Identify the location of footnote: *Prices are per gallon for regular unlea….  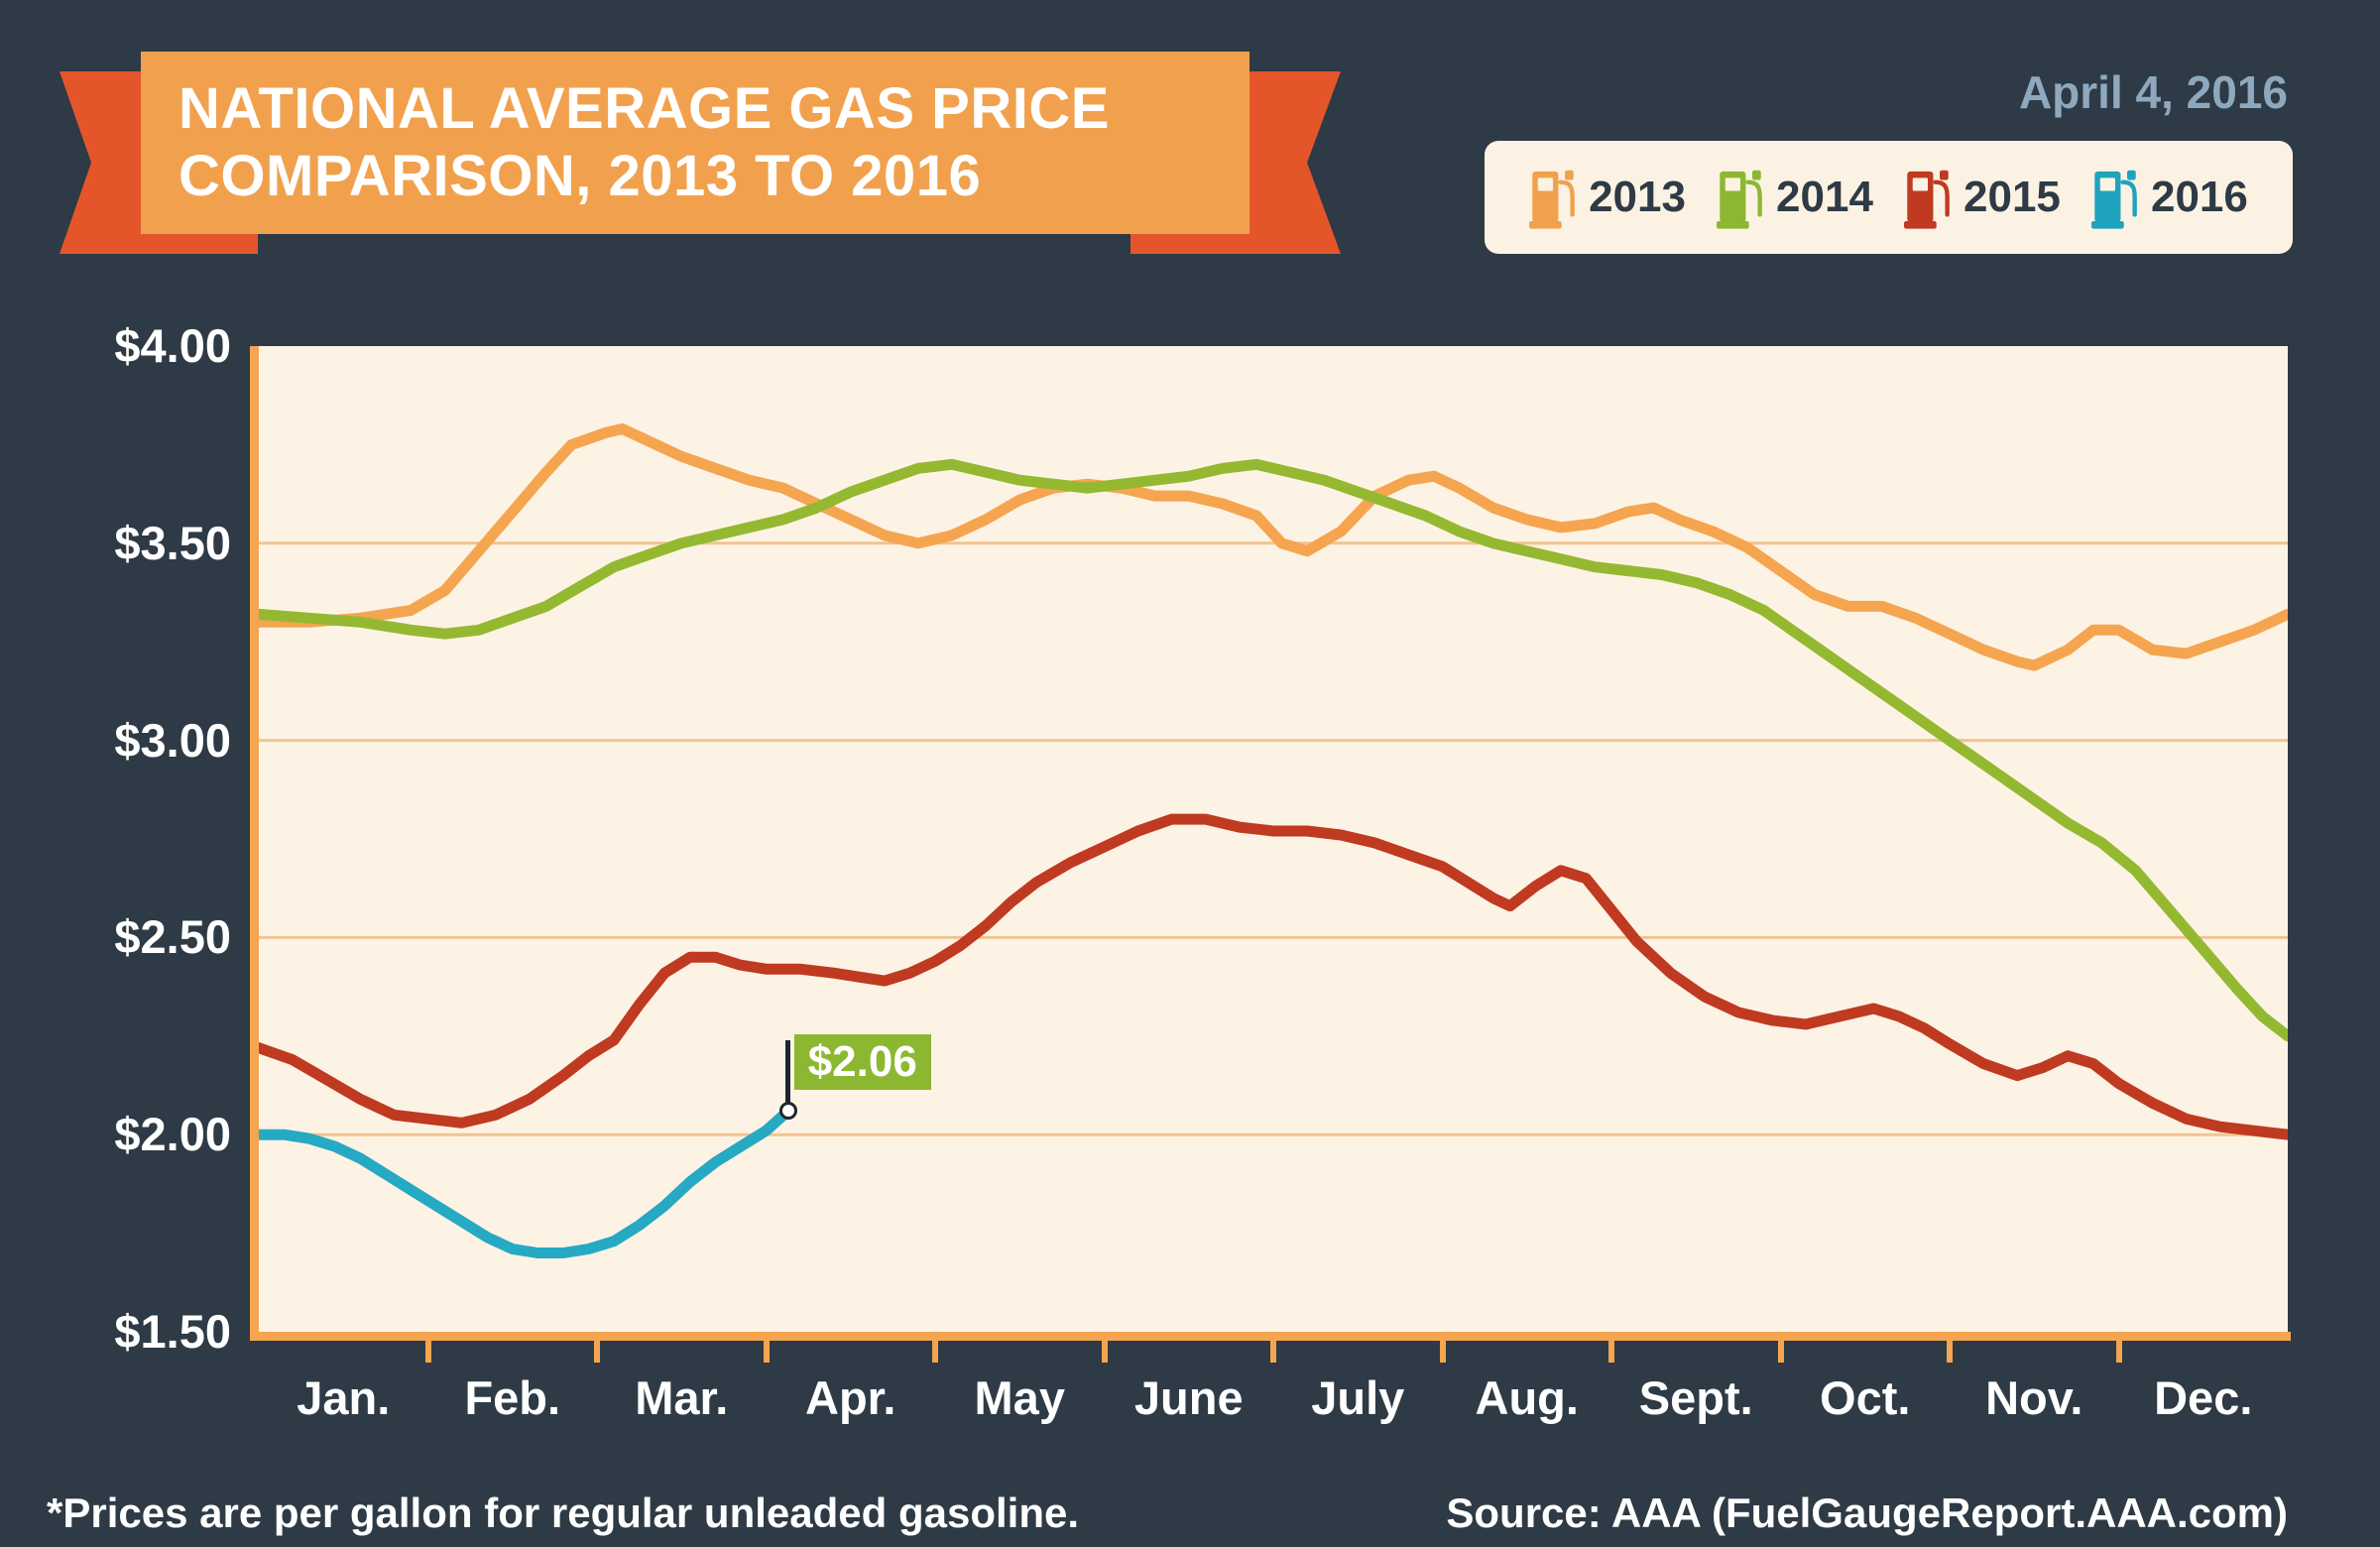
(563, 1512).